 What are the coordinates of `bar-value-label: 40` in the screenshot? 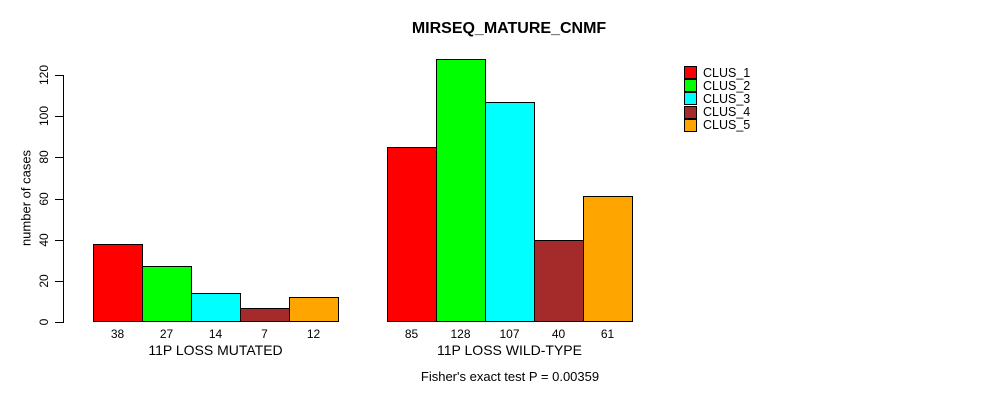 It's located at (558, 334).